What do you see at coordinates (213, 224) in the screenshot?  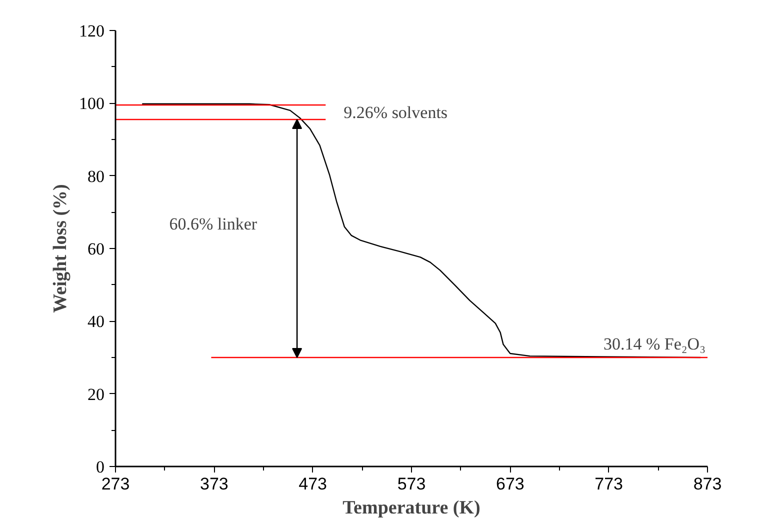 I see `annotation: 60.6% linker` at bounding box center [213, 224].